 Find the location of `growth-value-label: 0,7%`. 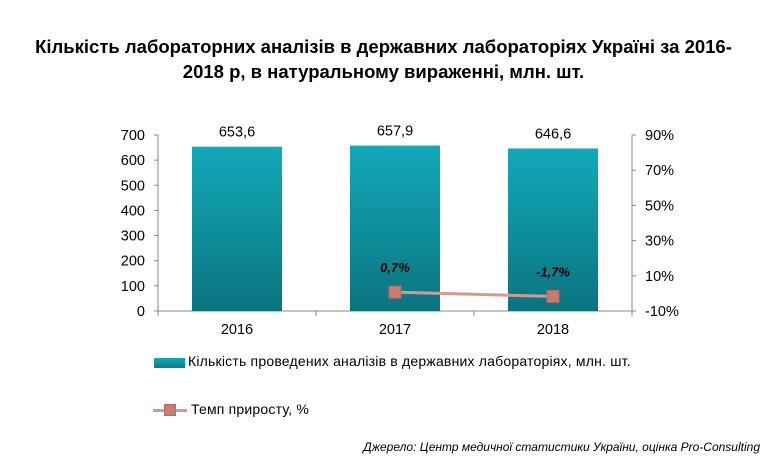

growth-value-label: 0,7% is located at coordinates (395, 267).